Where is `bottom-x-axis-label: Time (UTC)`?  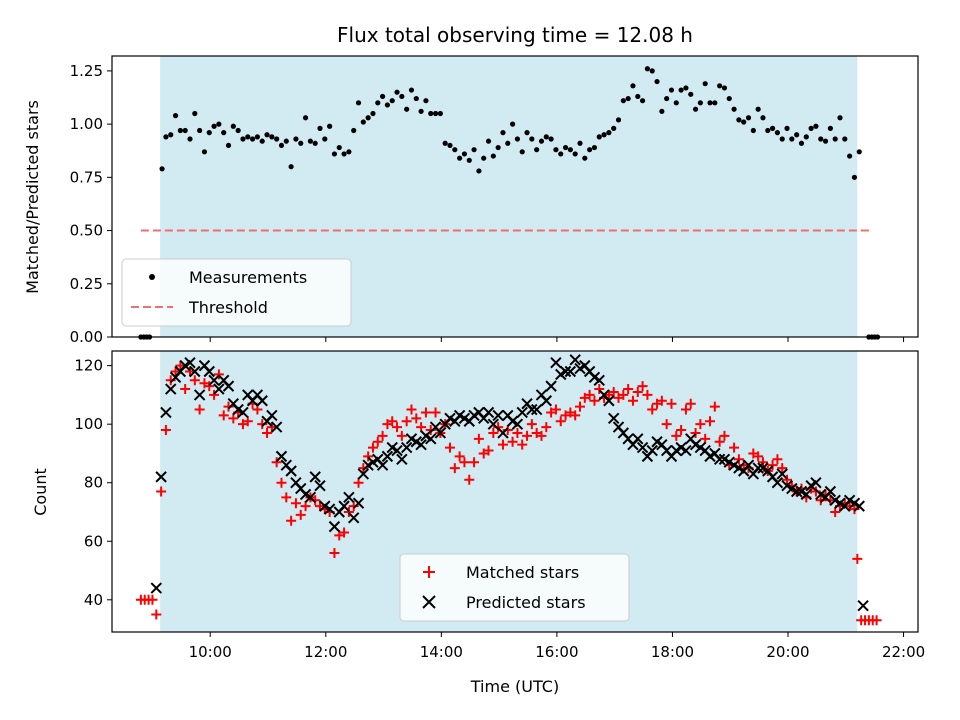 bottom-x-axis-label: Time (UTC) is located at coordinates (514, 686).